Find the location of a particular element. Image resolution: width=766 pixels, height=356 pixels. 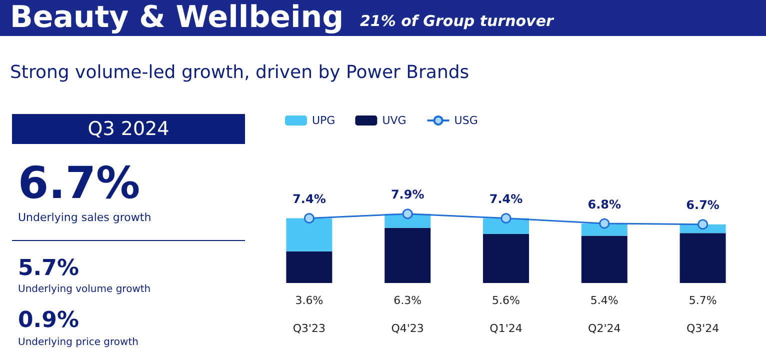

x-tick-label: Q3'24 is located at coordinates (703, 328).